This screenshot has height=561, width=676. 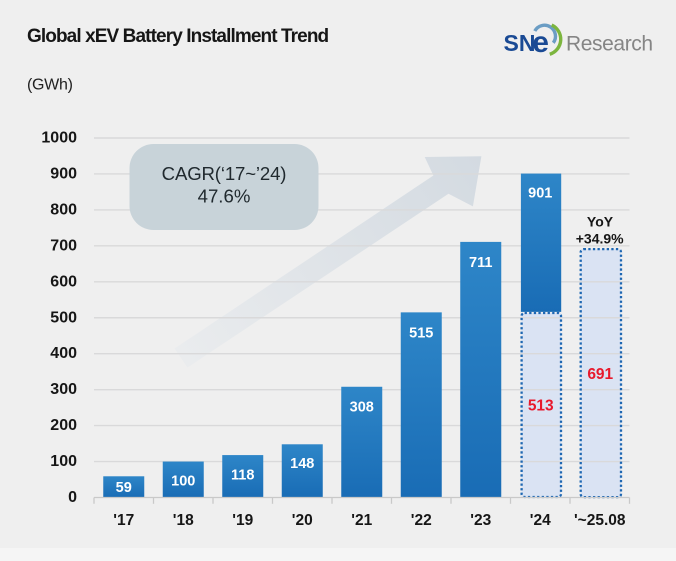 I want to click on svg-text: 47.6%, so click(x=224, y=196).